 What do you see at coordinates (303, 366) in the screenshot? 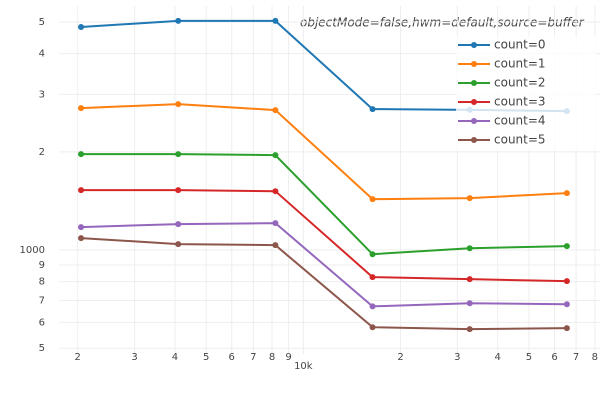
I see `x-tick-label: 10k` at bounding box center [303, 366].